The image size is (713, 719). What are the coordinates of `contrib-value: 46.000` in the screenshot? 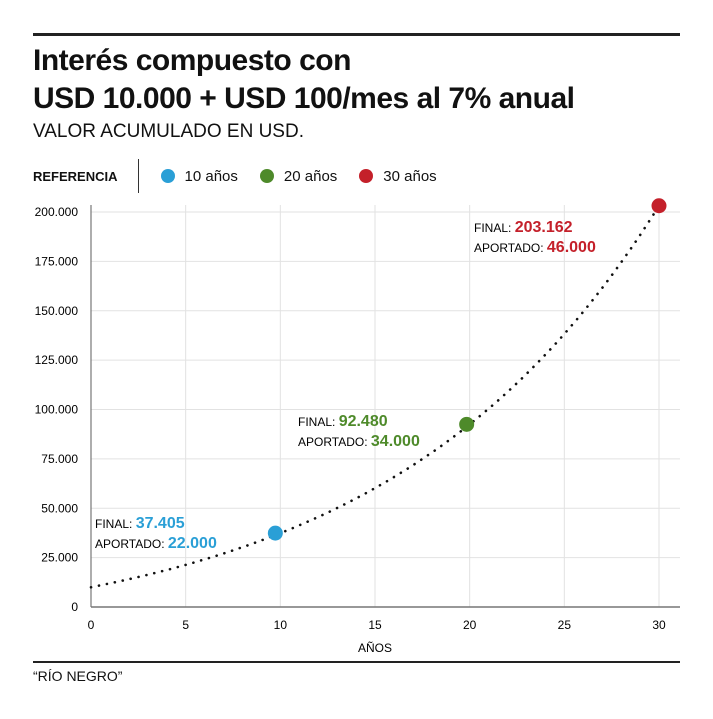 It's located at (571, 247).